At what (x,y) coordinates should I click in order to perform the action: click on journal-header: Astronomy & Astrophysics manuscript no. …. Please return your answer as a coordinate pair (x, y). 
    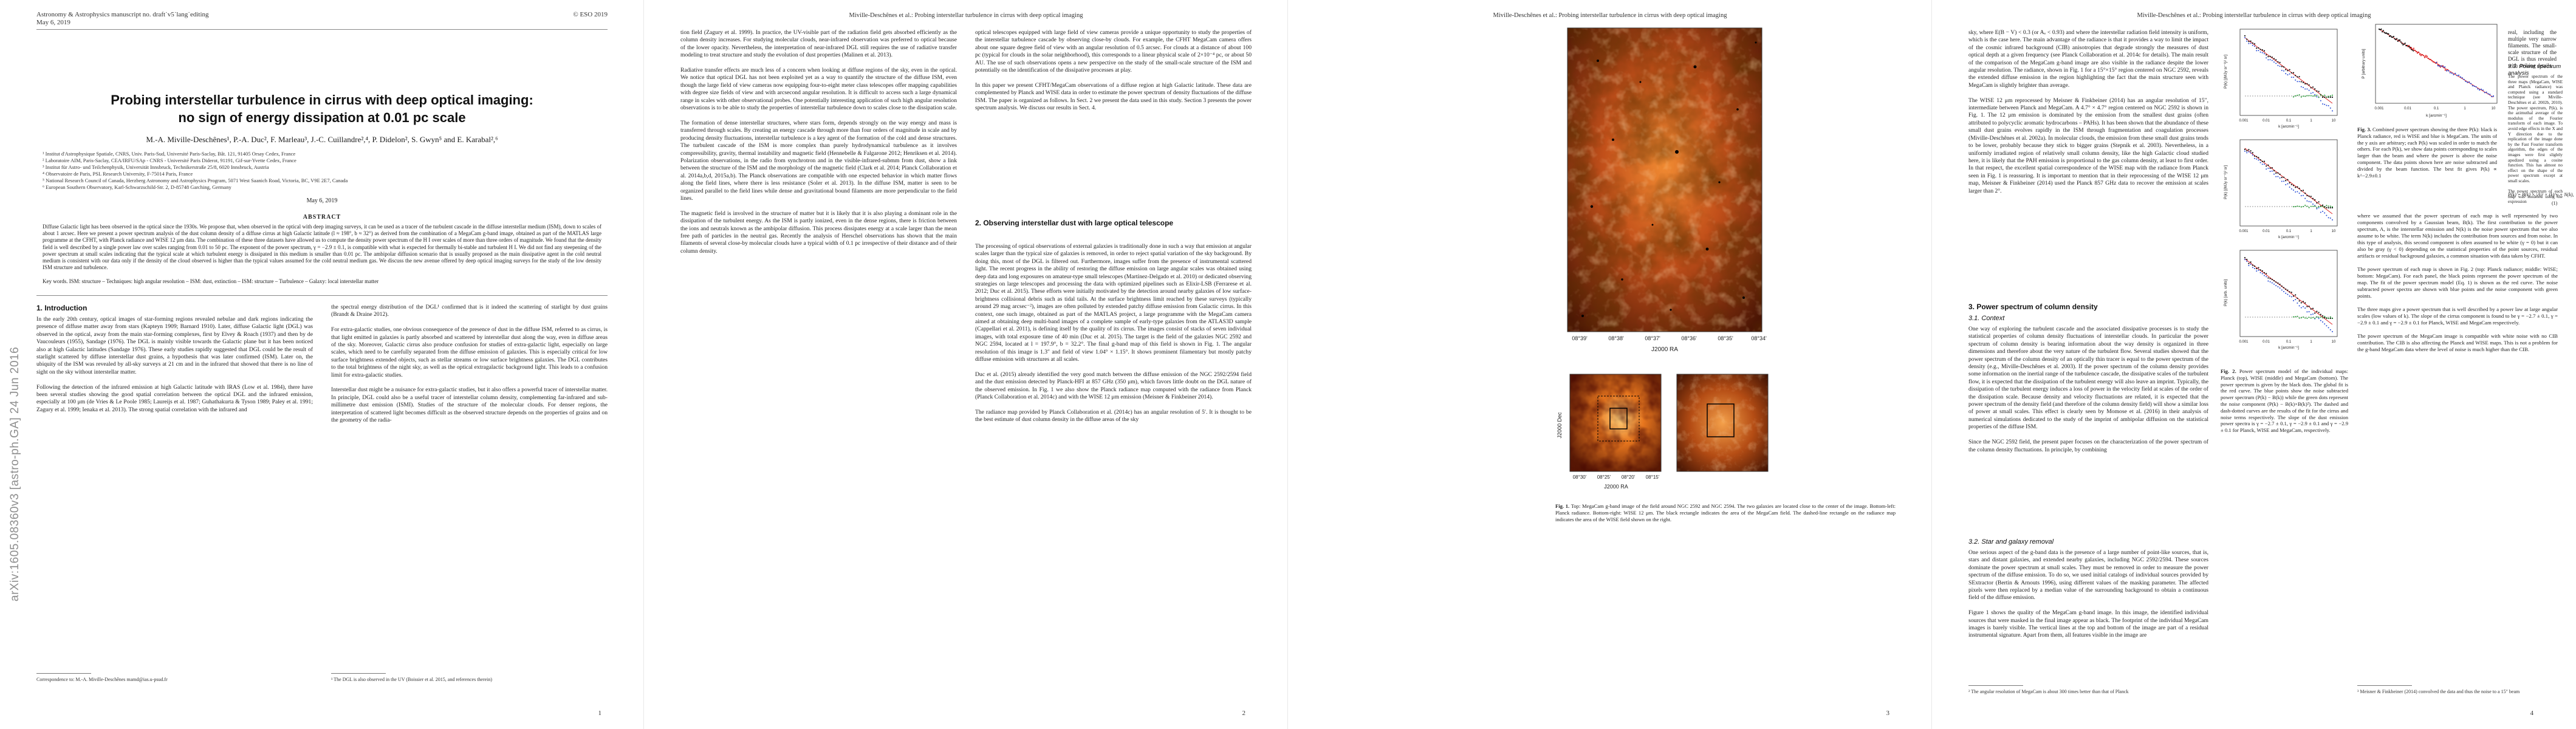
    Looking at the image, I should click on (322, 19).